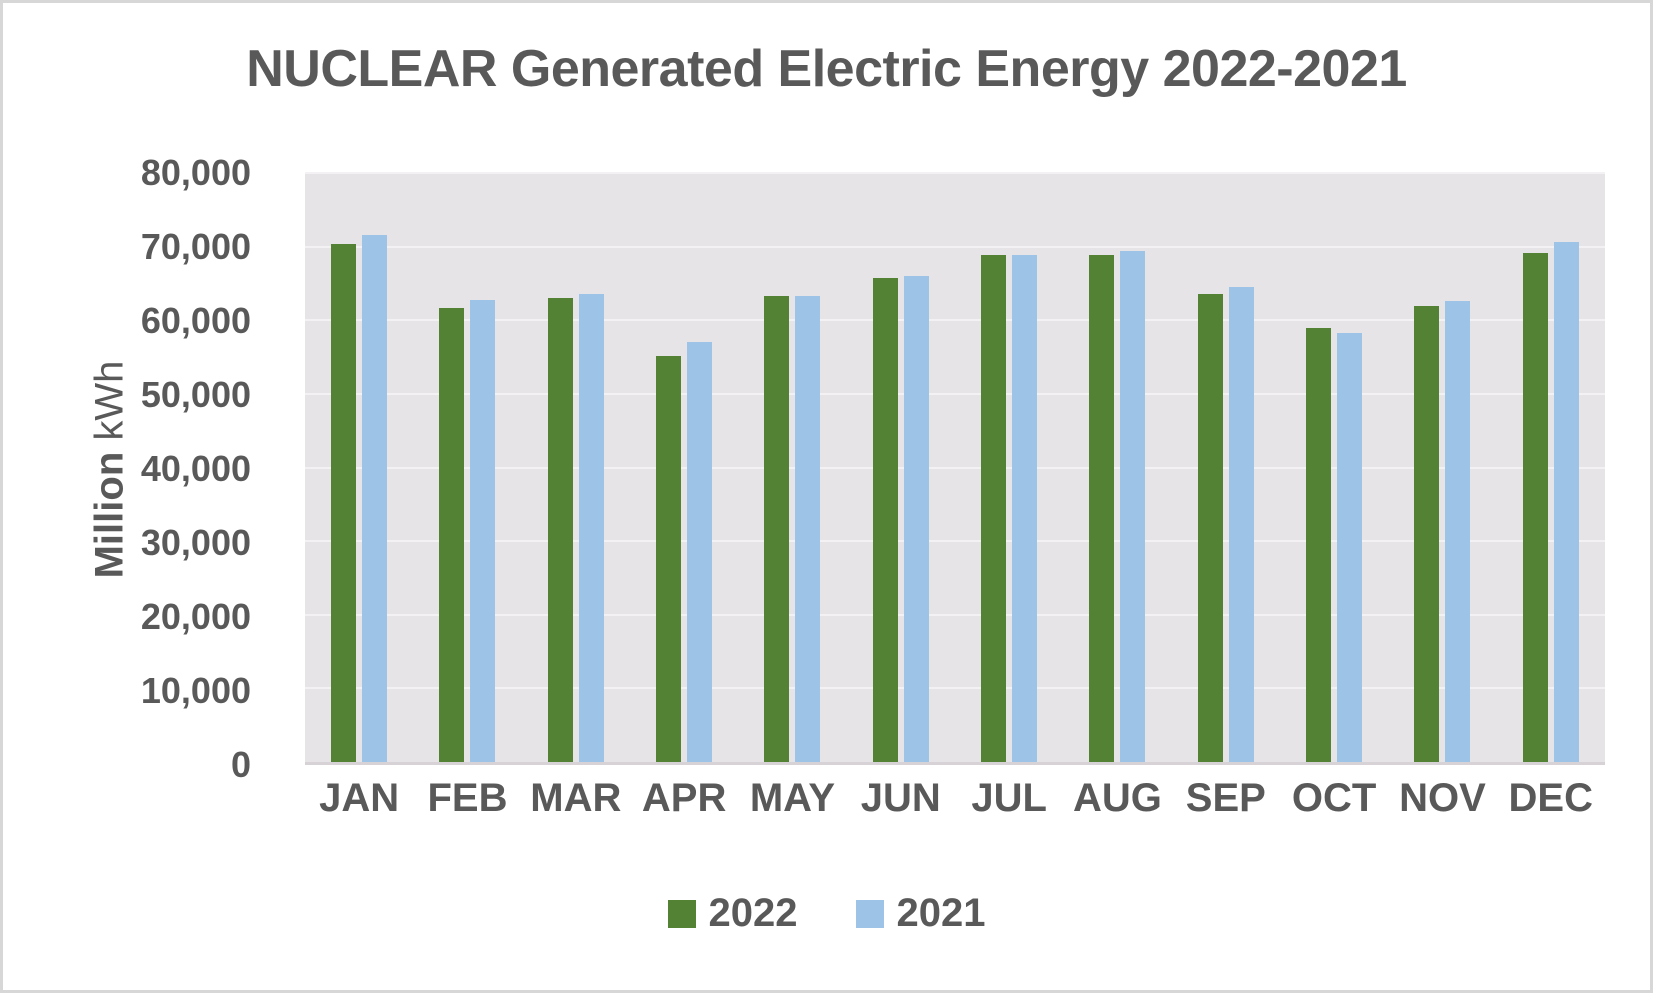  I want to click on month-group-nov, so click(1442, 467).